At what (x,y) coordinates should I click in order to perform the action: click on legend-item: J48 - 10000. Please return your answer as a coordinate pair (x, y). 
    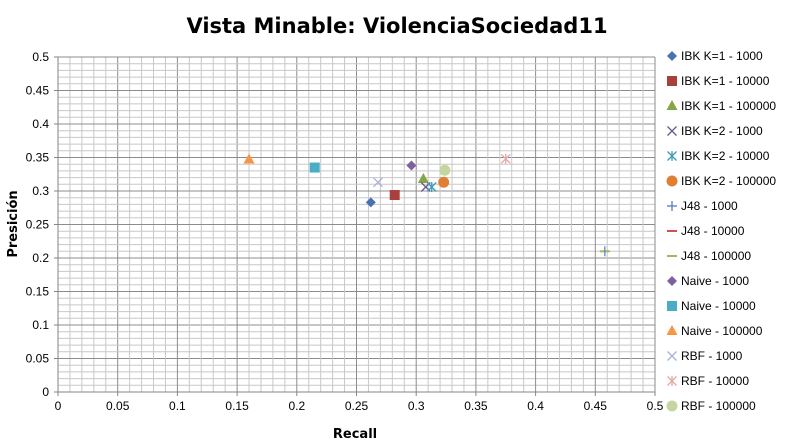
    Looking at the image, I should click on (706, 231).